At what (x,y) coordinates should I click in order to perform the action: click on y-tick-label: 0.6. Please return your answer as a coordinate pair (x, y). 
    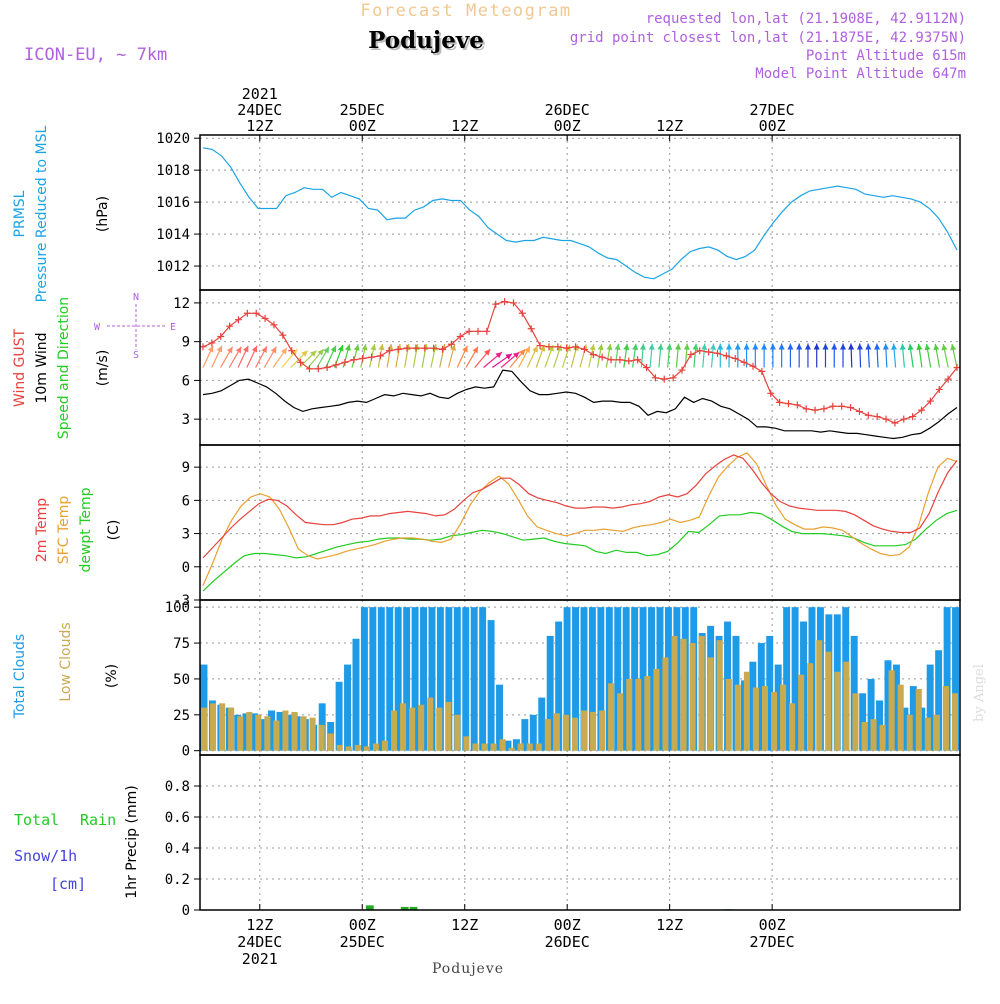
    Looking at the image, I should click on (177, 818).